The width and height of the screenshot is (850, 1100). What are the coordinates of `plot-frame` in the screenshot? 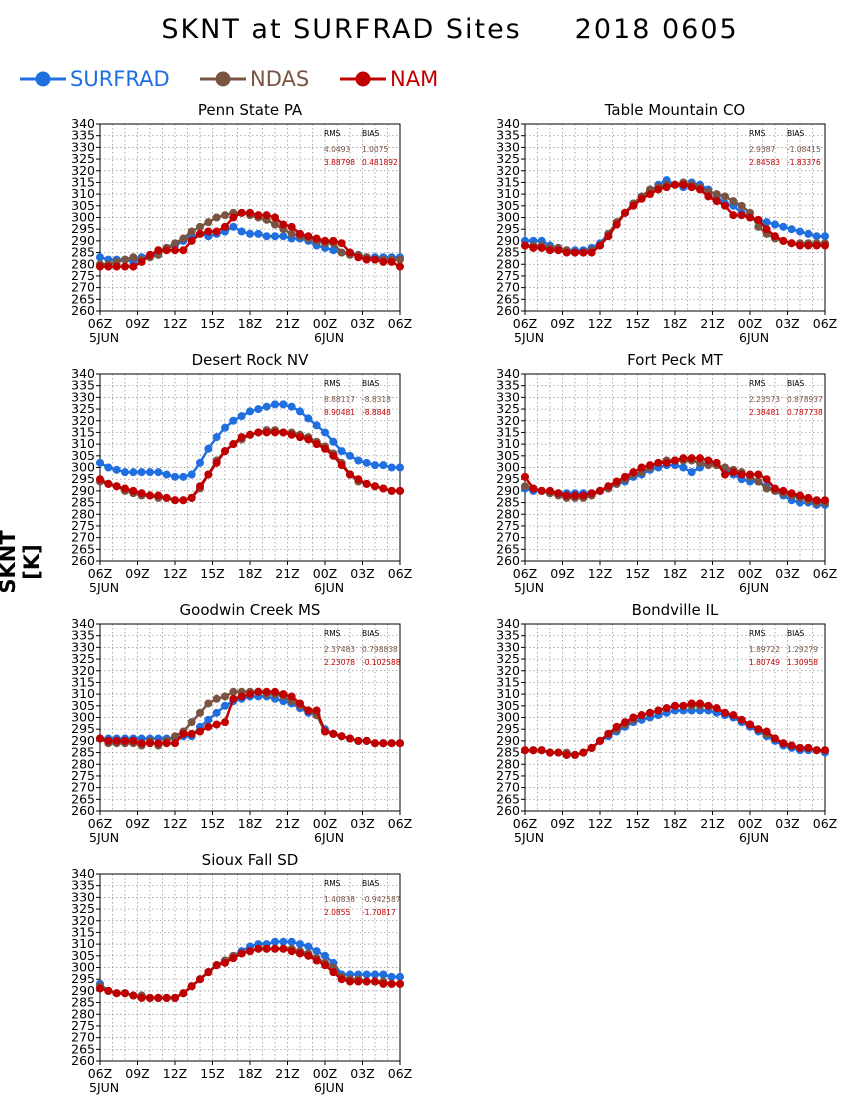 It's located at (250, 217).